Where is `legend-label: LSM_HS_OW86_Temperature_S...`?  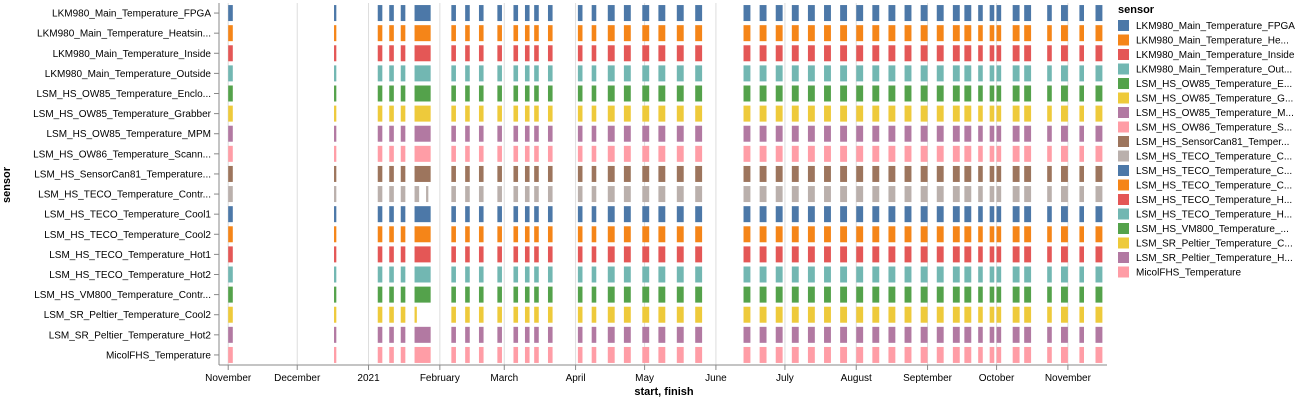 legend-label: LSM_HS_OW86_Temperature_S... is located at coordinates (1214, 128).